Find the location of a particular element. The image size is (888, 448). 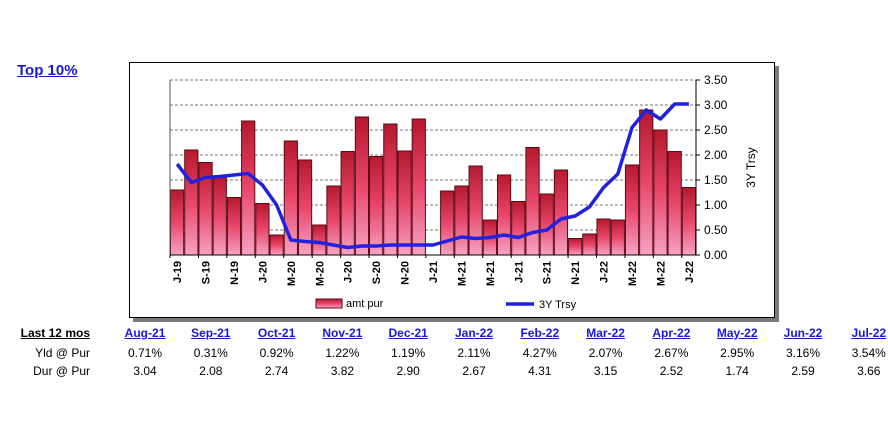

x-tick-label: S-20 is located at coordinates (377, 272).